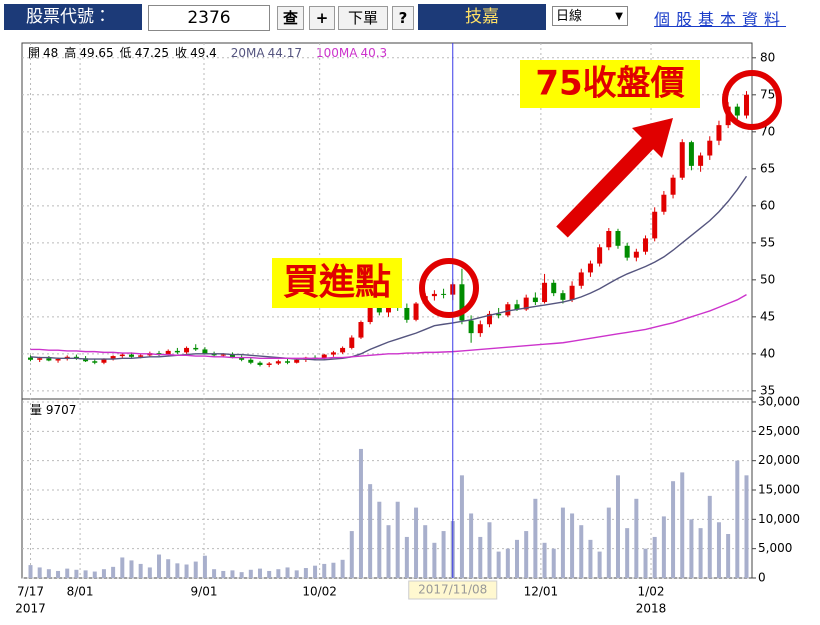 The width and height of the screenshot is (820, 625). I want to click on volume-tick-label: 15,000, so click(779, 490).